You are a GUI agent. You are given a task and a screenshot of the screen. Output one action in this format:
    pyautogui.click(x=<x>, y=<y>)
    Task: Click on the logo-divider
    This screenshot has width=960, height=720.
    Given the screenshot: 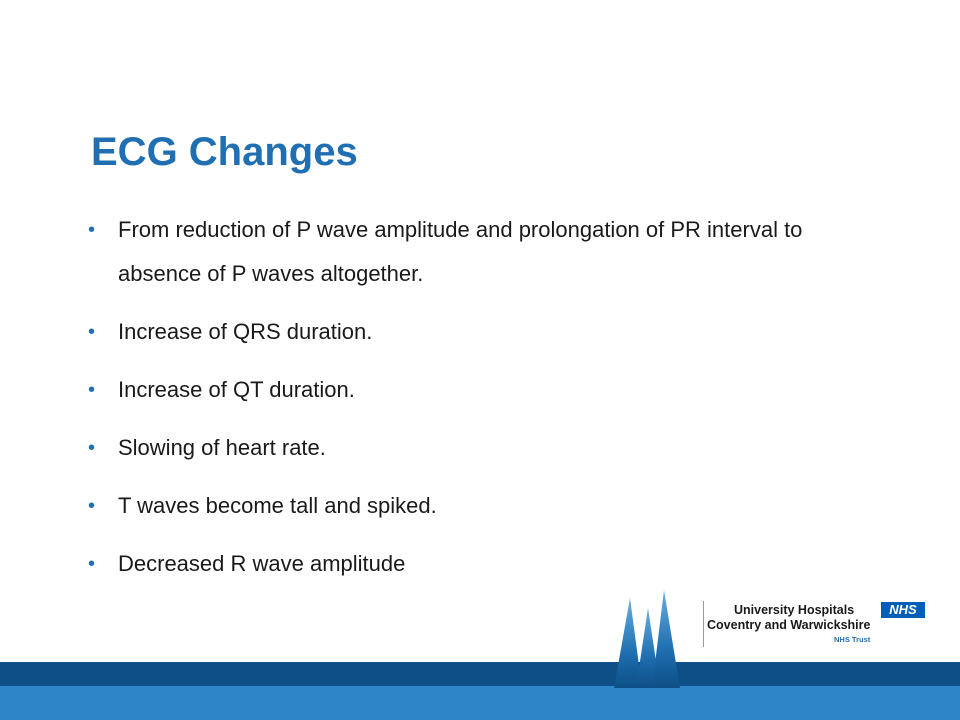 What is the action you would take?
    pyautogui.click(x=703, y=624)
    